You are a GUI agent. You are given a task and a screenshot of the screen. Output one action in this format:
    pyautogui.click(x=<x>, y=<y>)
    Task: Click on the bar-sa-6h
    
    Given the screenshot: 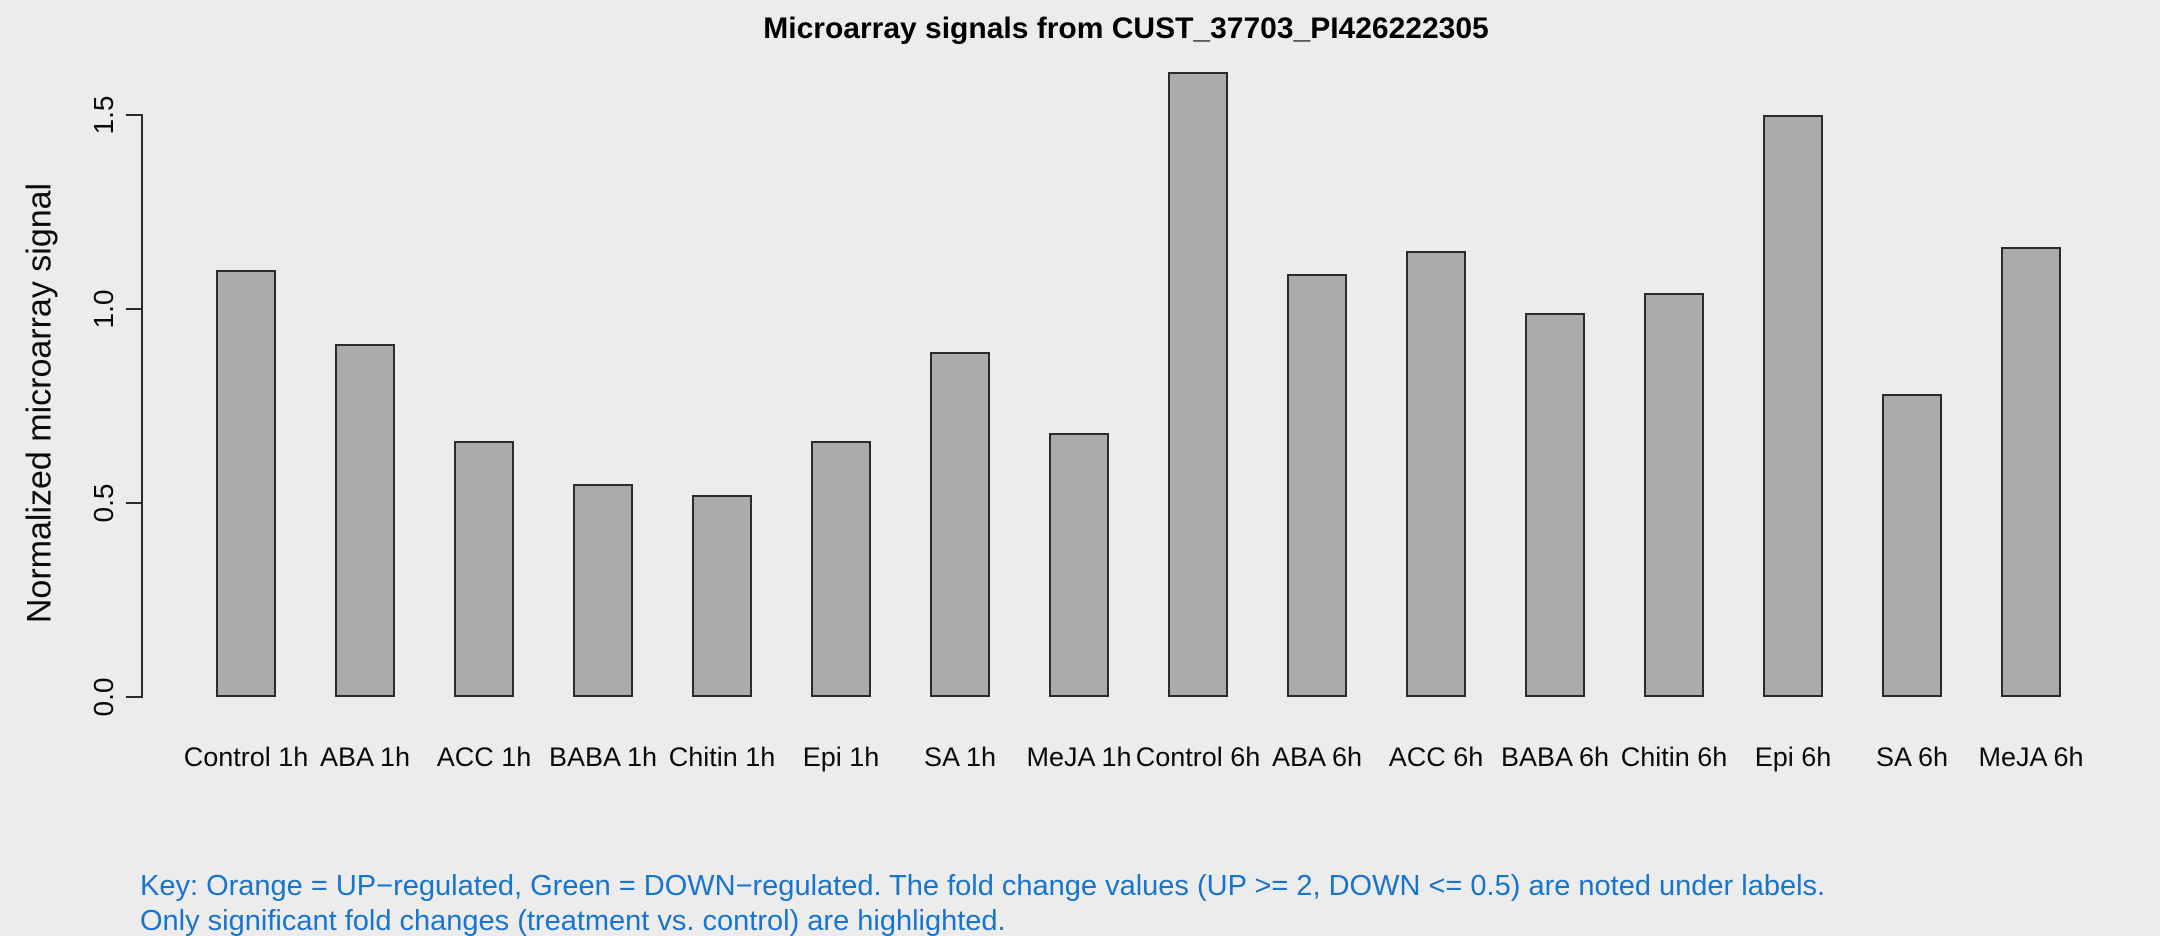 What is the action you would take?
    pyautogui.click(x=1912, y=545)
    